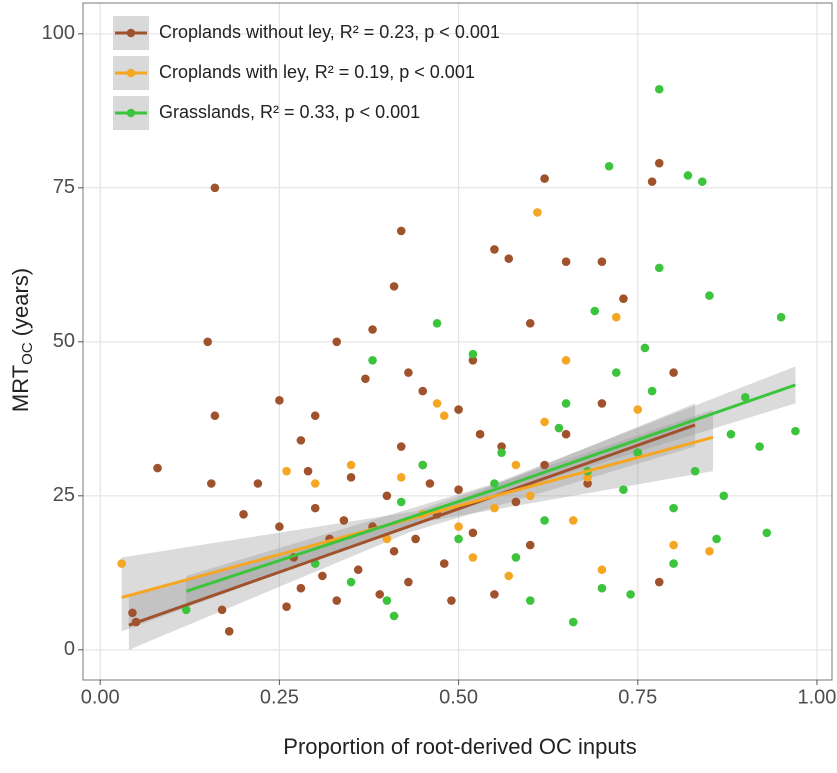 The image size is (837, 773). What do you see at coordinates (816, 697) in the screenshot?
I see `x-tick-label: 1.00` at bounding box center [816, 697].